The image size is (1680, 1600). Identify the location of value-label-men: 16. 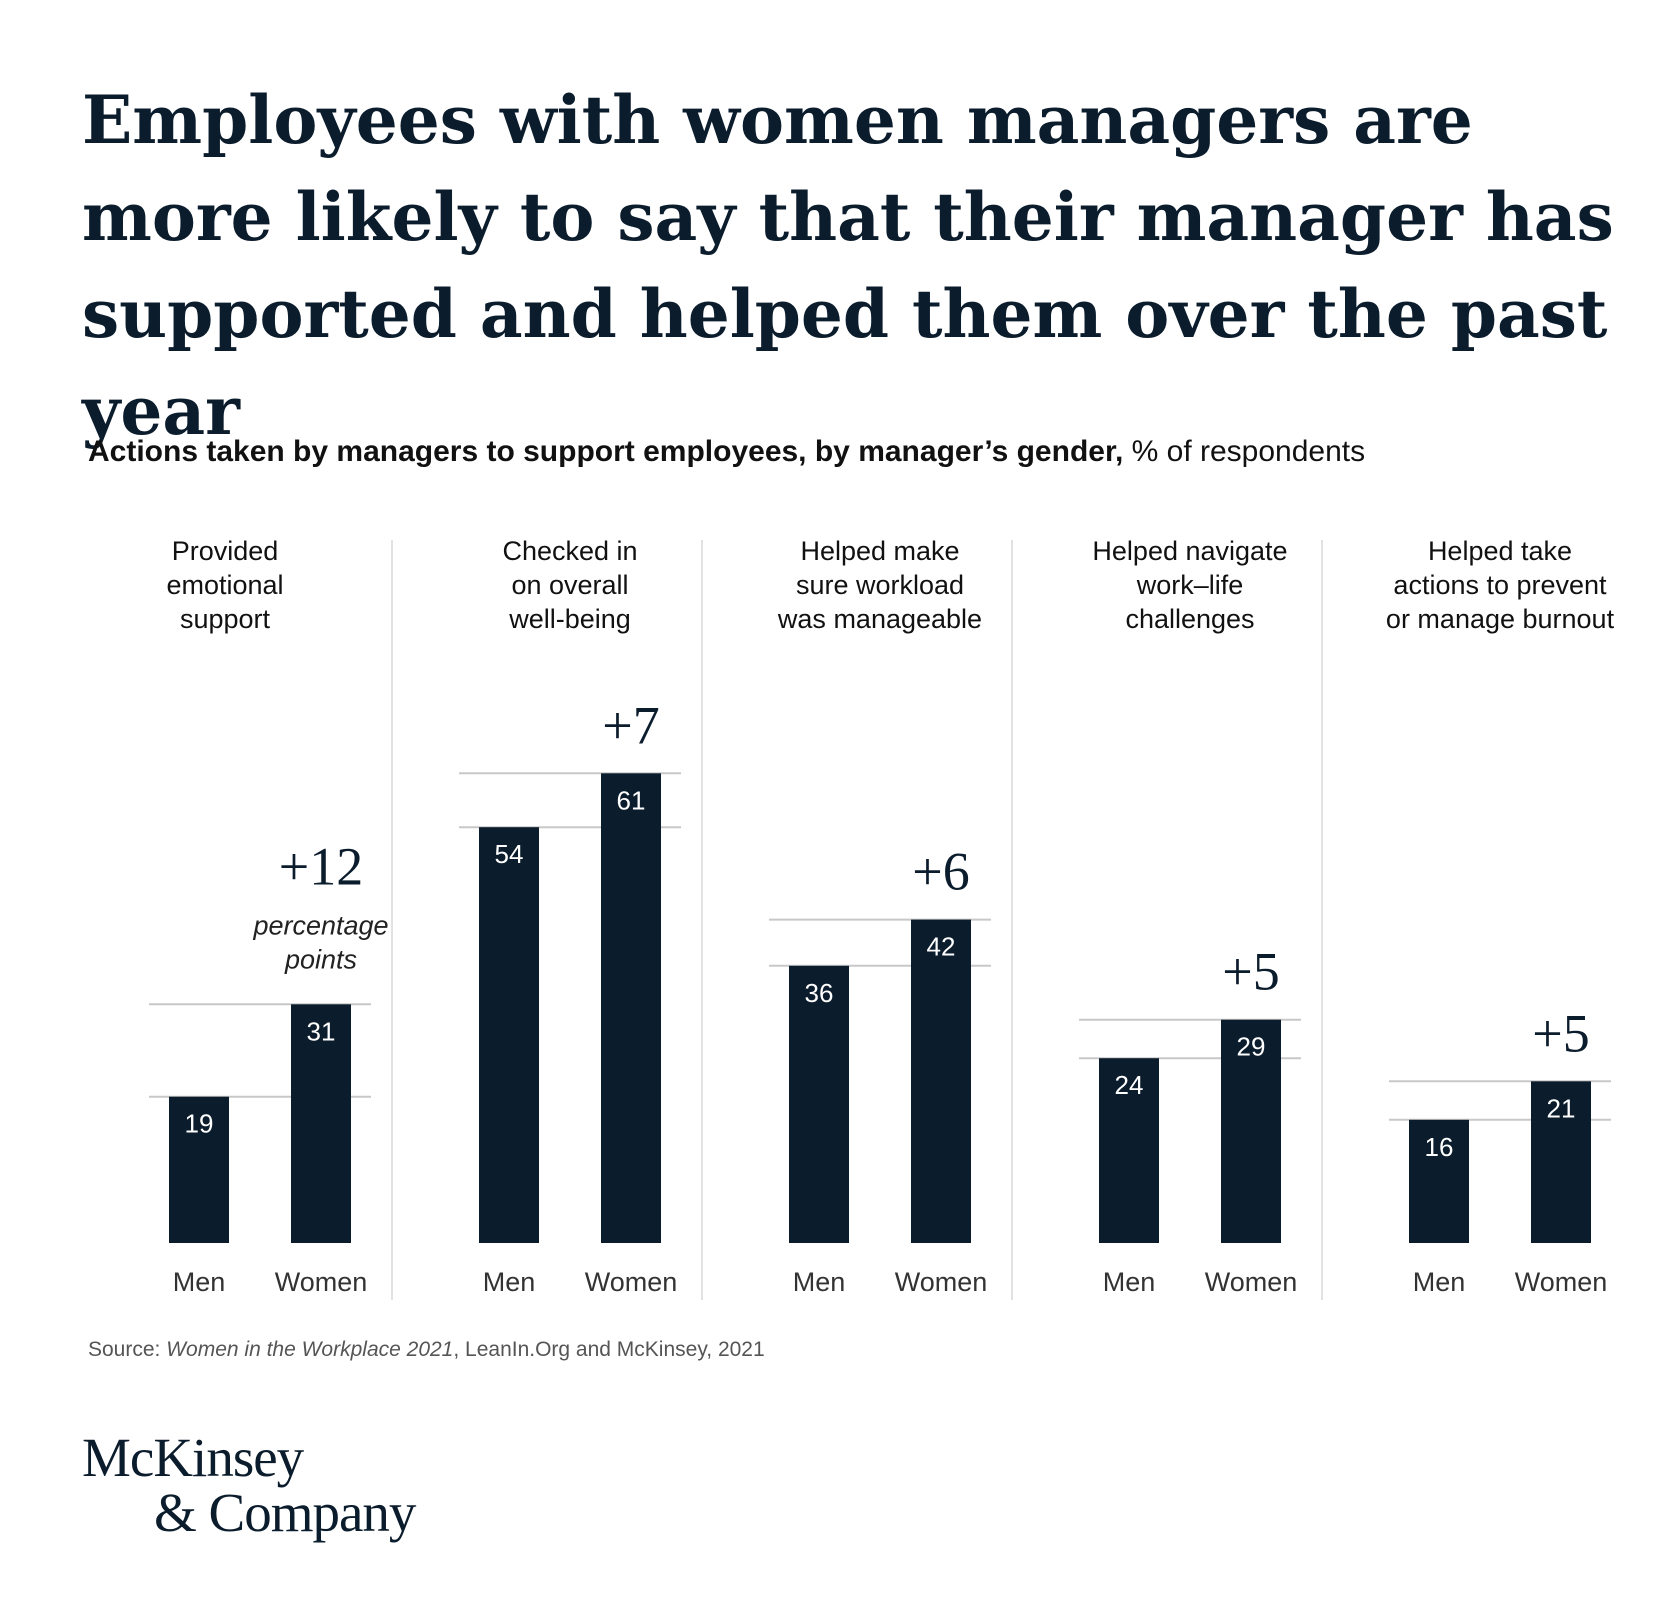
(1439, 1147).